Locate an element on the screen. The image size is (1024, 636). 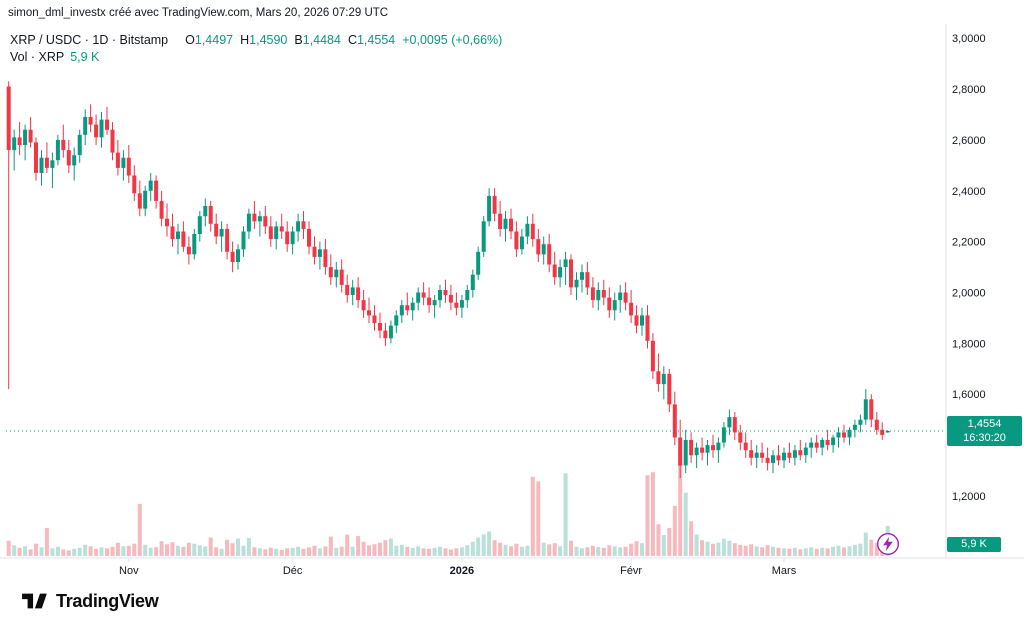
legend-volume-row: Vol · XRP 5,9 K is located at coordinates (256, 57).